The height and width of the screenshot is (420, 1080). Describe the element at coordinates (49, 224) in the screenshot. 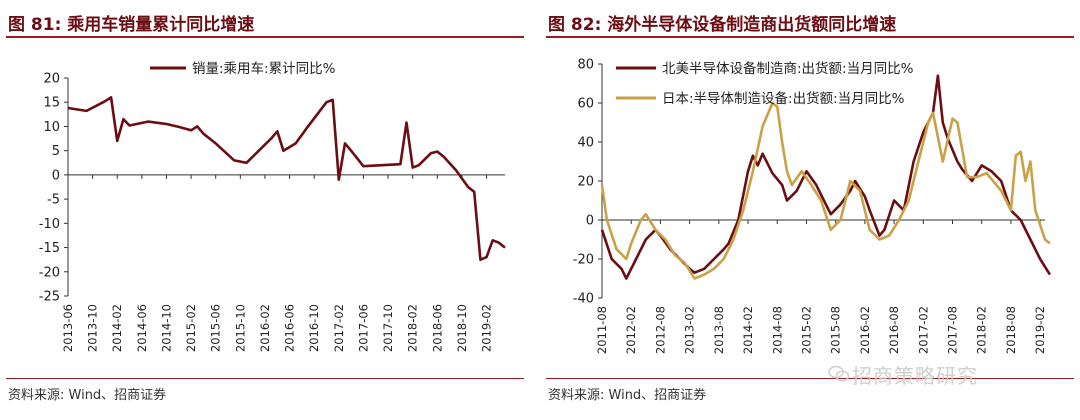

I see `y-tick-label: -10` at that location.